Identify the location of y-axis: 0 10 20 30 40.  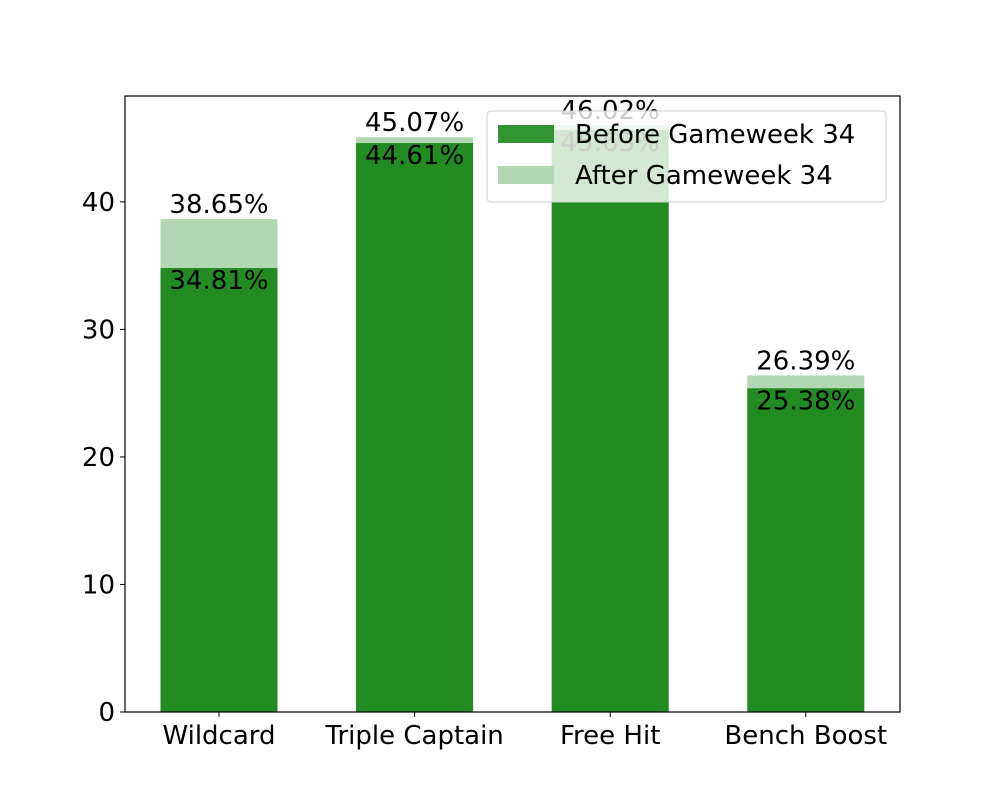
(103, 458).